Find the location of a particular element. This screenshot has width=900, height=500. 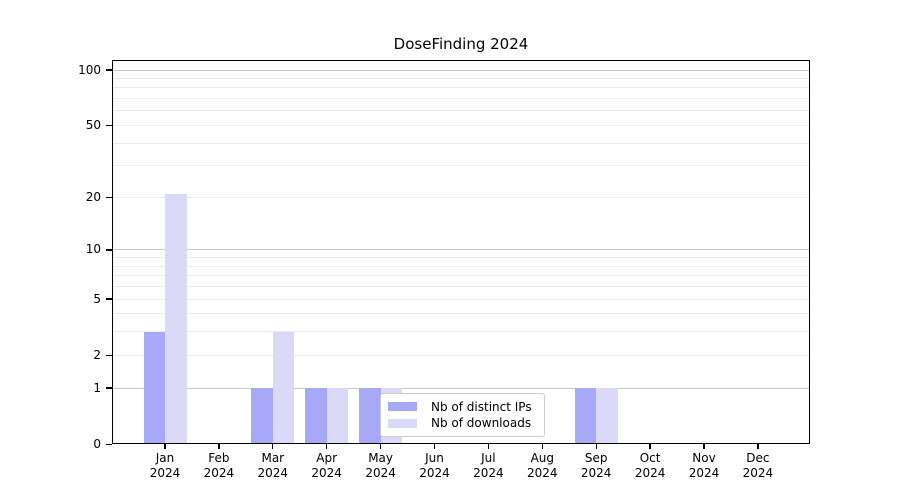

legend-entry-downloads: Nb of downloads is located at coordinates (462, 423).